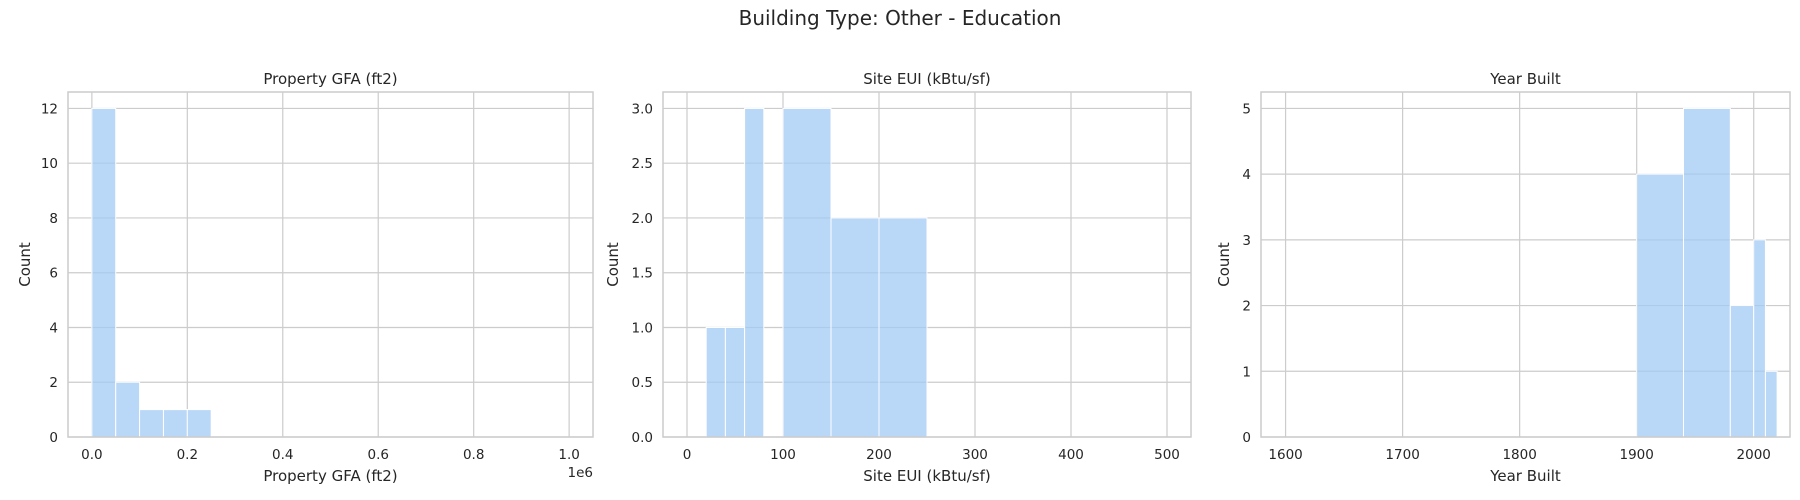 Image resolution: width=1800 pixels, height=500 pixels. Describe the element at coordinates (1167, 455) in the screenshot. I see `x-tick-label: 500` at that location.